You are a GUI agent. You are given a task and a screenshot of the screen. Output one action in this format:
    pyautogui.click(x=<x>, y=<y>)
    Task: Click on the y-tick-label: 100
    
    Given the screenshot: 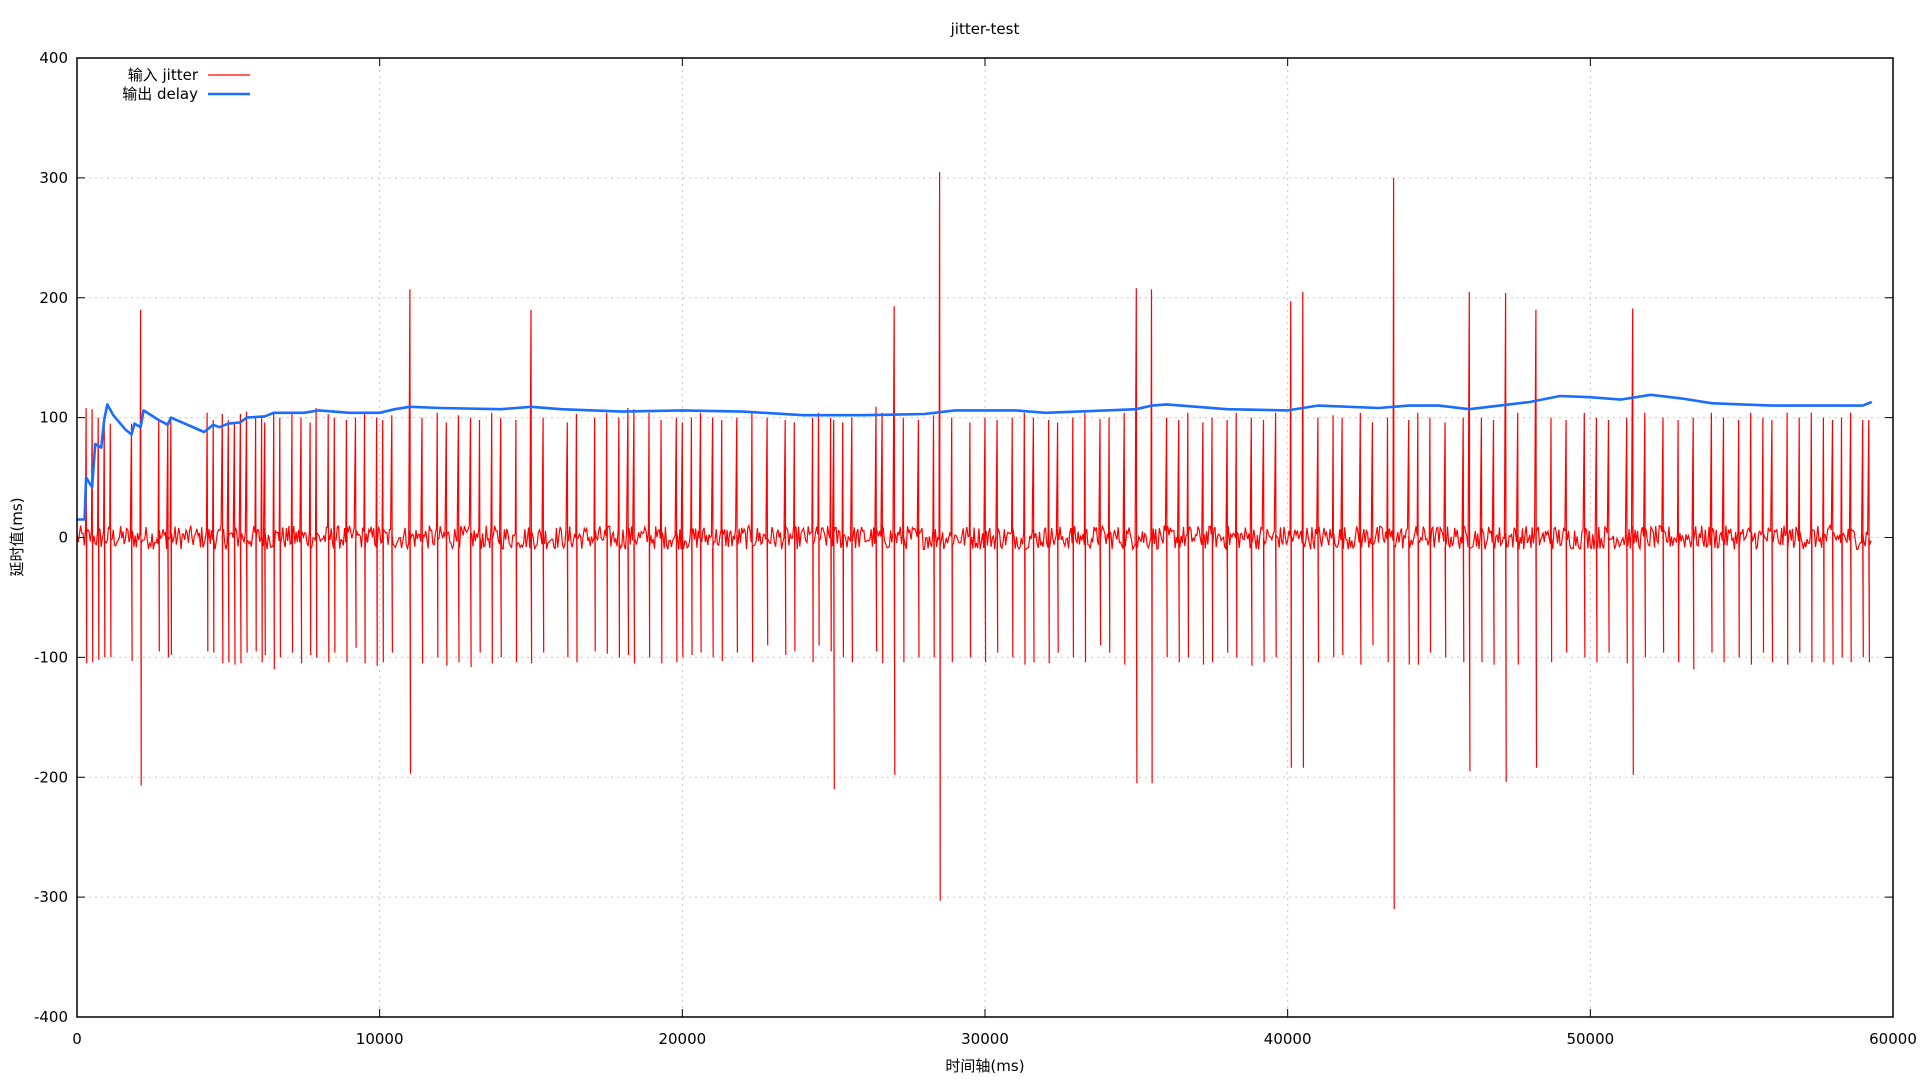 What is the action you would take?
    pyautogui.click(x=53, y=418)
    